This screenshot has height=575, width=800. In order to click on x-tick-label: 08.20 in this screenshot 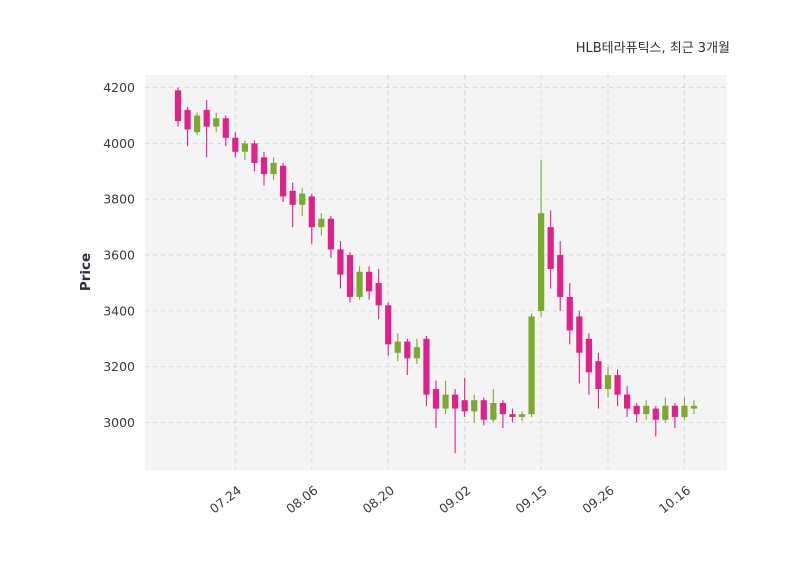, I will do `click(378, 500)`.